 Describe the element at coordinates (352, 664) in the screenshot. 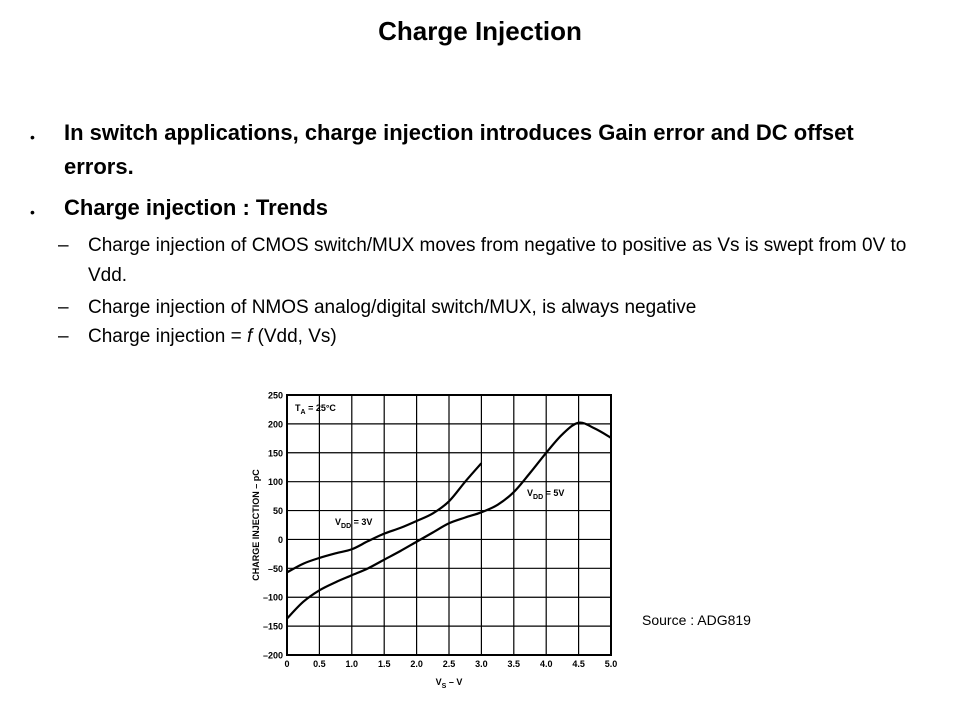

I see `x-tick-label: 1.0` at that location.